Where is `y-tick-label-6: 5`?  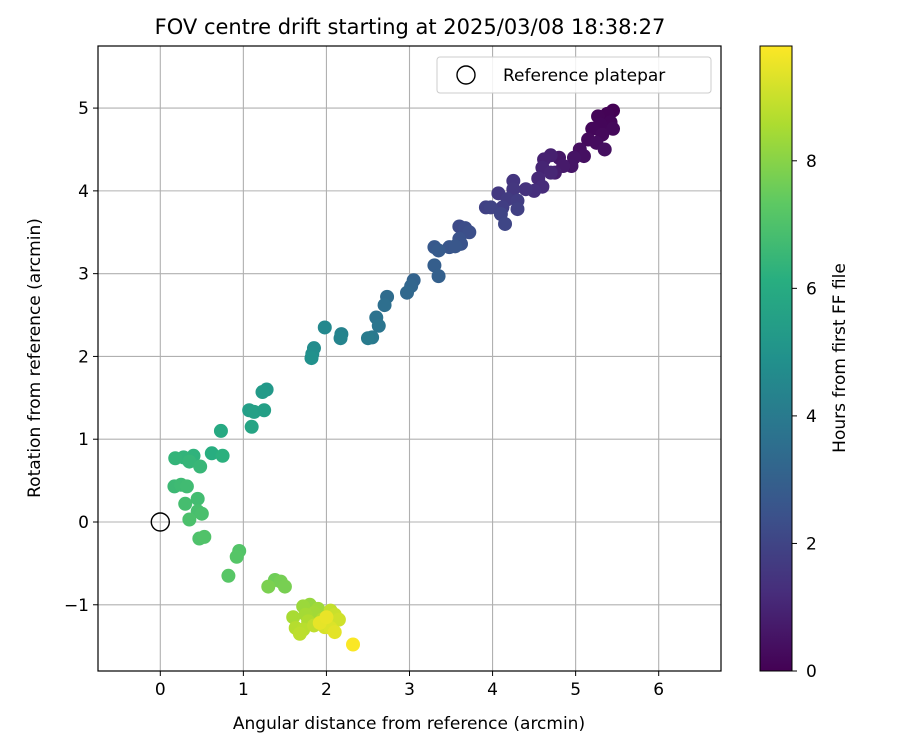
y-tick-label-6: 5 is located at coordinates (83, 109).